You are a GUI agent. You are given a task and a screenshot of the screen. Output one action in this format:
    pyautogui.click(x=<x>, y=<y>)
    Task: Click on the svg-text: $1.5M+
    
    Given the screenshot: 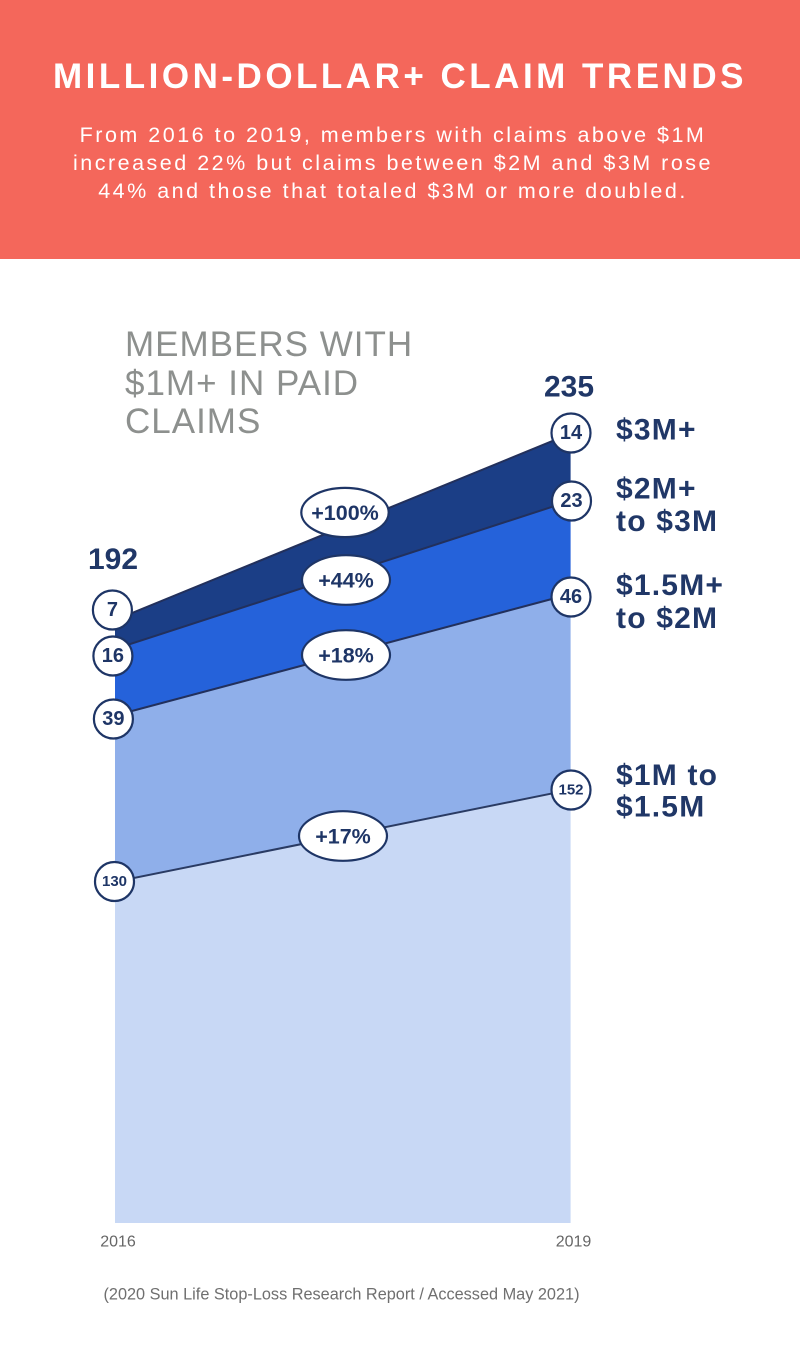 What is the action you would take?
    pyautogui.click(x=670, y=585)
    